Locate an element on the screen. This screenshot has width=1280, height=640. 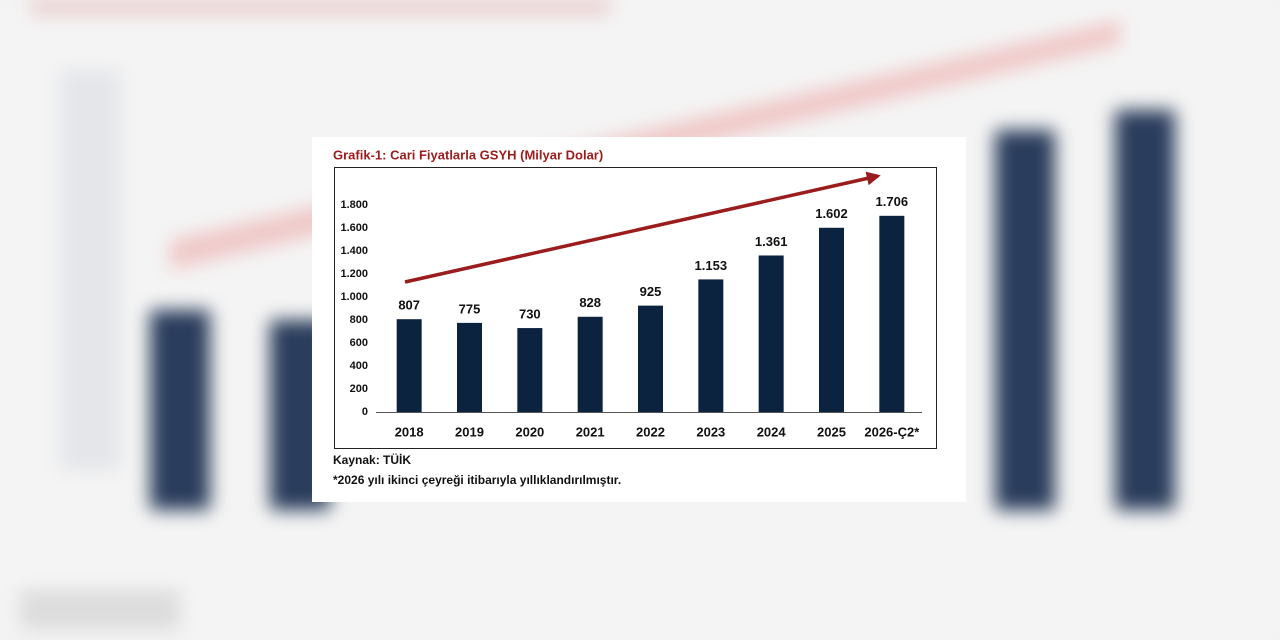
y-tick-label: 0 is located at coordinates (365, 412).